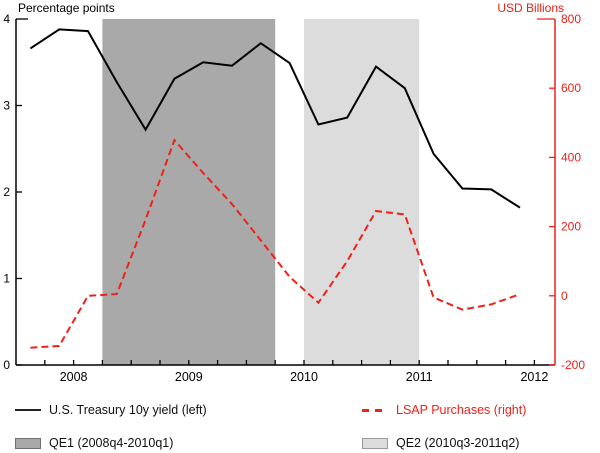  What do you see at coordinates (304, 377) in the screenshot?
I see `x-axis-year-label: 2010` at bounding box center [304, 377].